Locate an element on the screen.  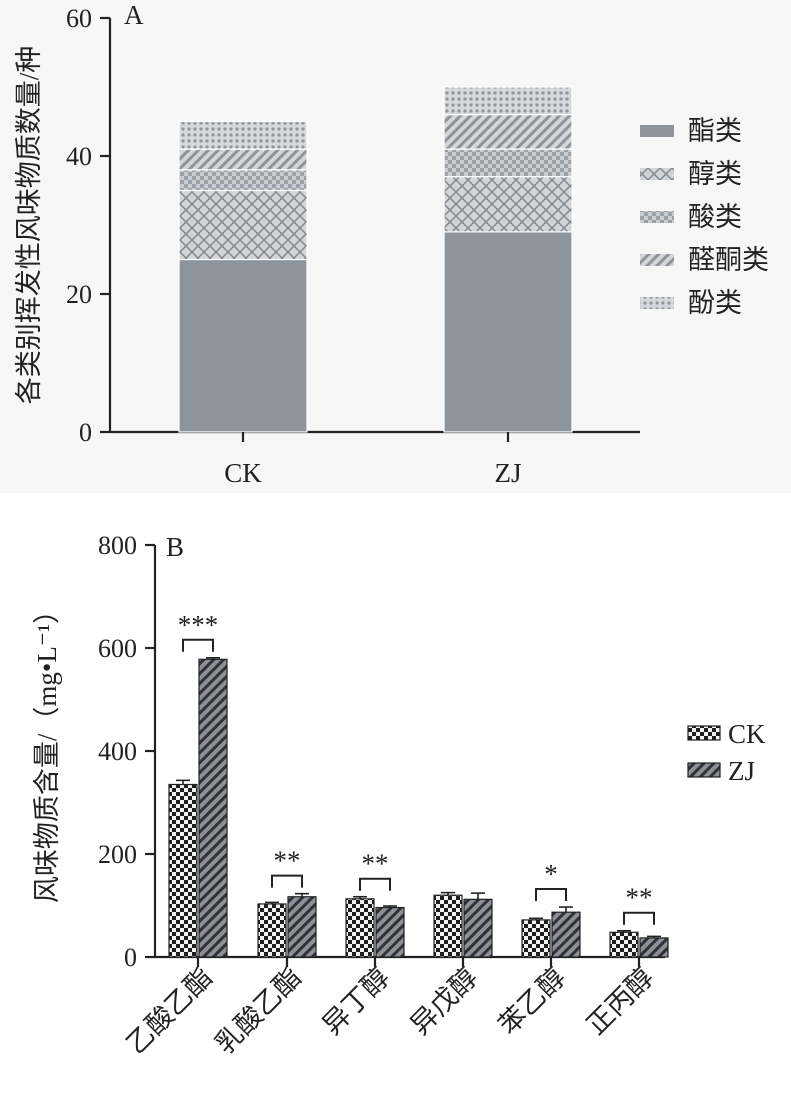
panel-a-legend-label: 醛酮类 is located at coordinates (728, 260).